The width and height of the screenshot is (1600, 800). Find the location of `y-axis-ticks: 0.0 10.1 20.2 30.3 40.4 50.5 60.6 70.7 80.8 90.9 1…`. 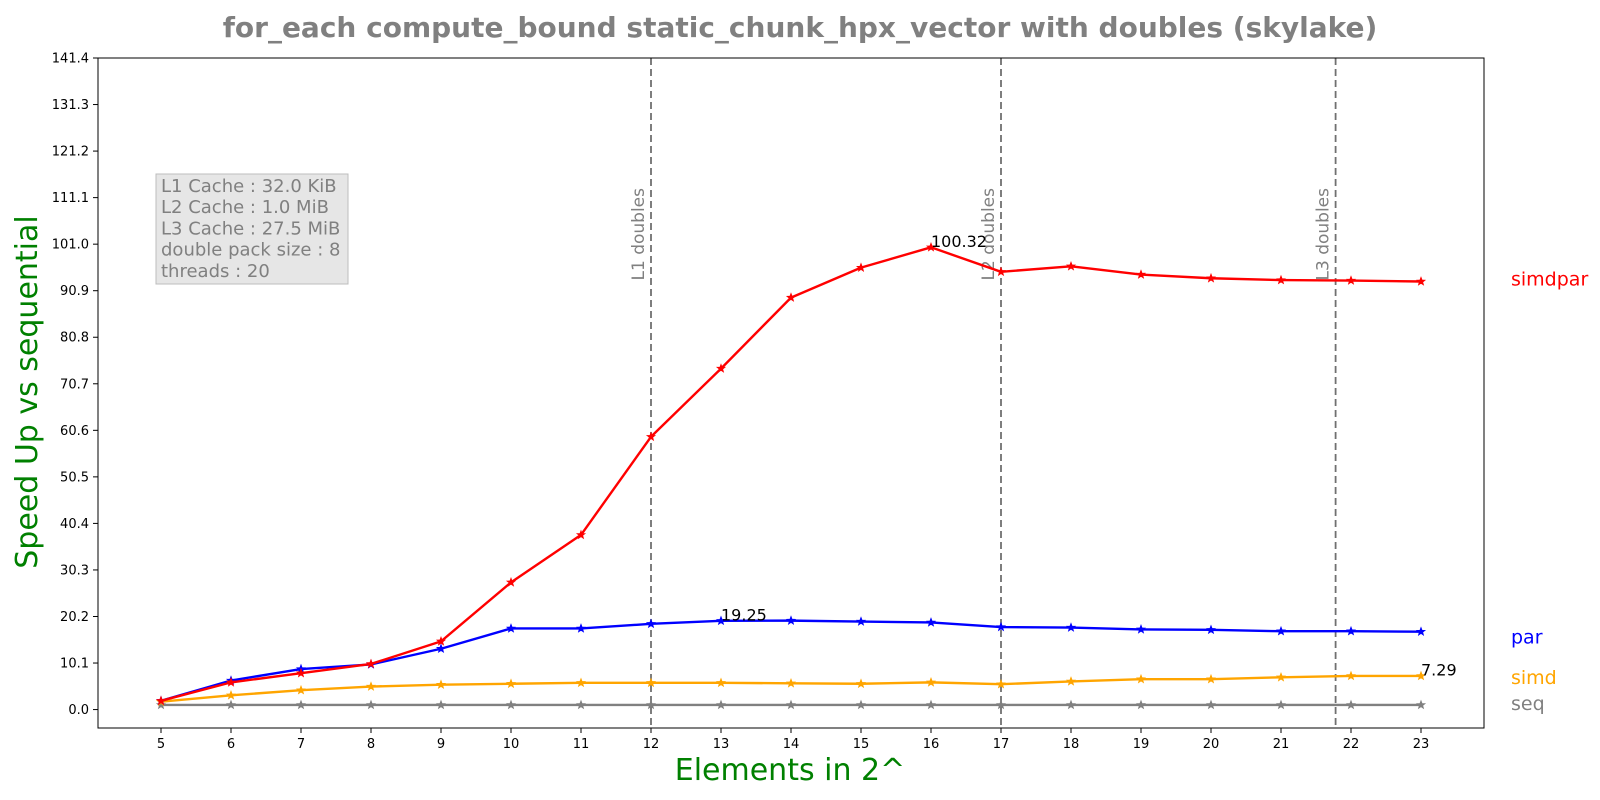

y-axis-ticks: 0.0 10.1 20.2 30.3 40.4 50.5 60.6 70.7 80.8 90.9 1… is located at coordinates (75, 385).